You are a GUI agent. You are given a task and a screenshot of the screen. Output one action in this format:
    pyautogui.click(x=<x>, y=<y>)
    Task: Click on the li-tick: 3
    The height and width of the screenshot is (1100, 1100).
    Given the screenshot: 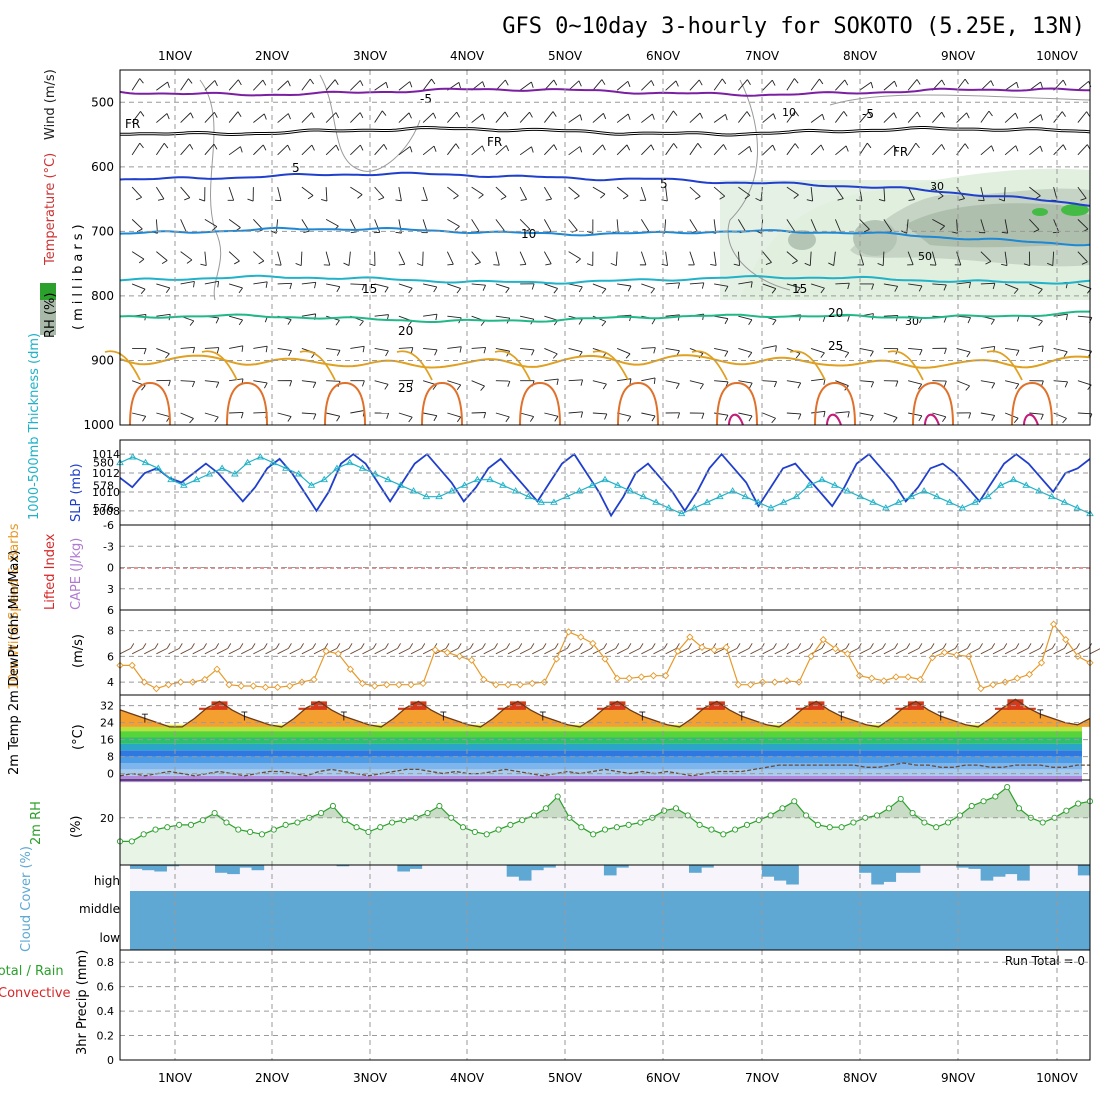 What is the action you would take?
    pyautogui.click(x=110, y=589)
    